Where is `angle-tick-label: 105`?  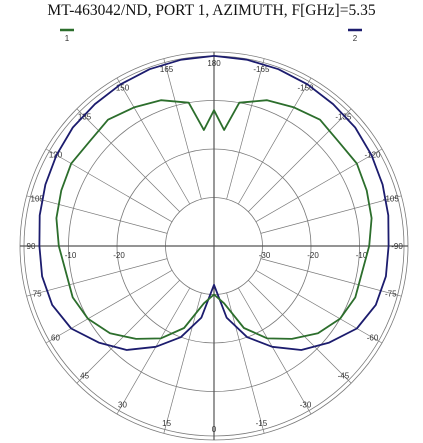 angle-tick-label: 105 is located at coordinates (38, 199).